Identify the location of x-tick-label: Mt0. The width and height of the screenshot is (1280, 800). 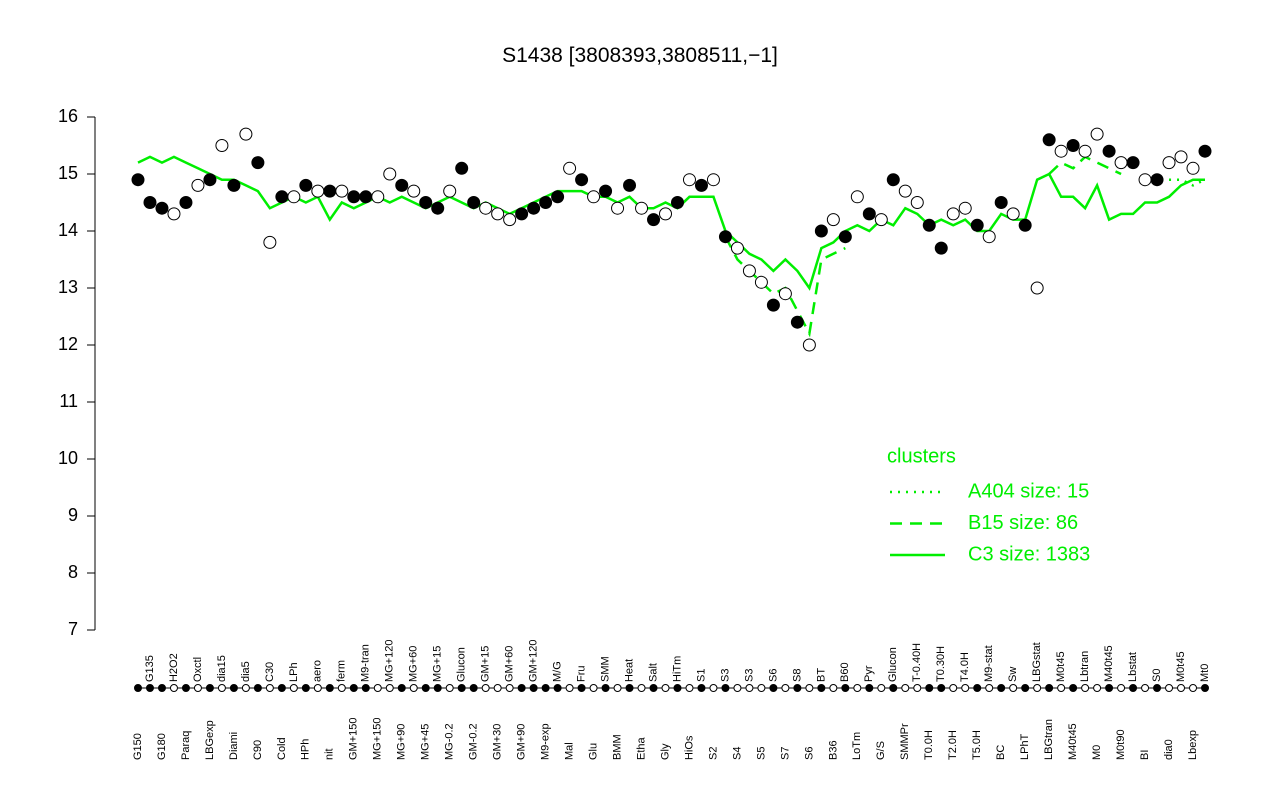
(1205, 673).